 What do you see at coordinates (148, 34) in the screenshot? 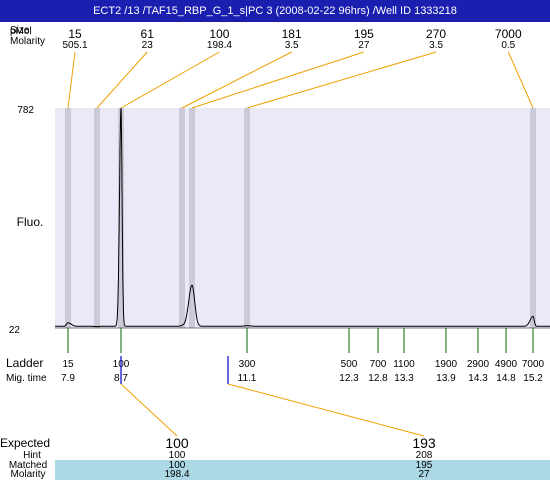
I see `peak-size-label: 61` at bounding box center [148, 34].